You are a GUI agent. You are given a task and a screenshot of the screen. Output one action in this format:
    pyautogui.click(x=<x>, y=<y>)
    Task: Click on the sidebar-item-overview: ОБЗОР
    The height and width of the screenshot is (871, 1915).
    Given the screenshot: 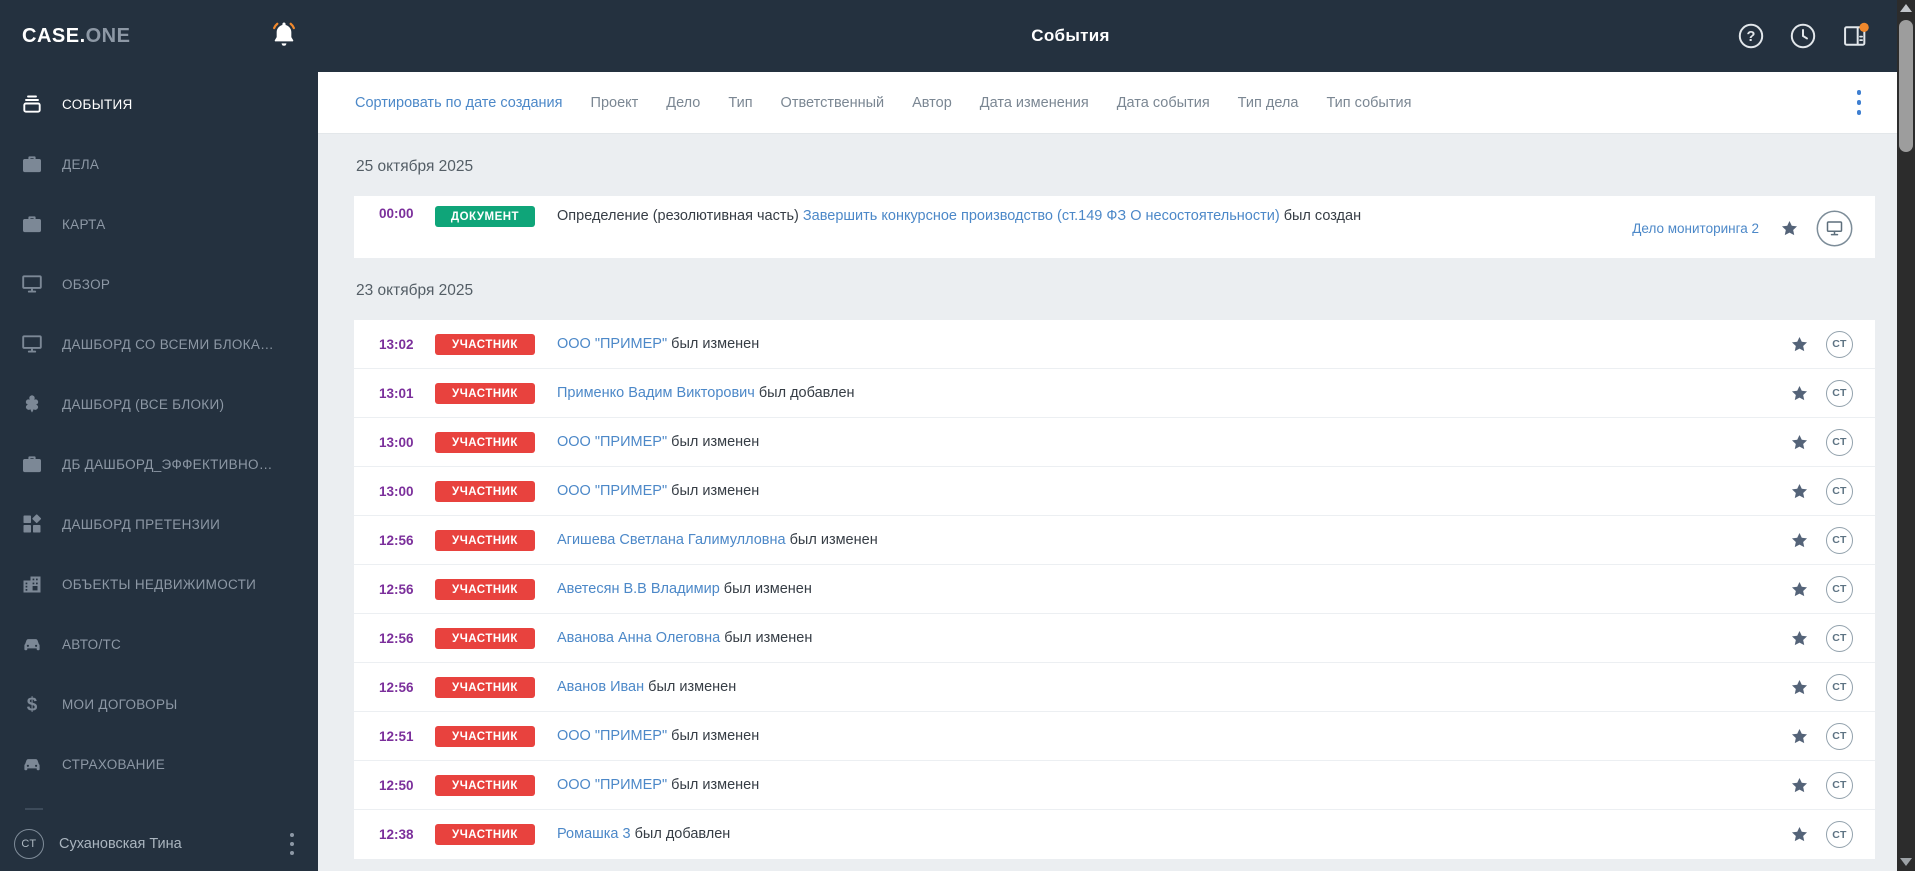 What is the action you would take?
    pyautogui.click(x=159, y=284)
    